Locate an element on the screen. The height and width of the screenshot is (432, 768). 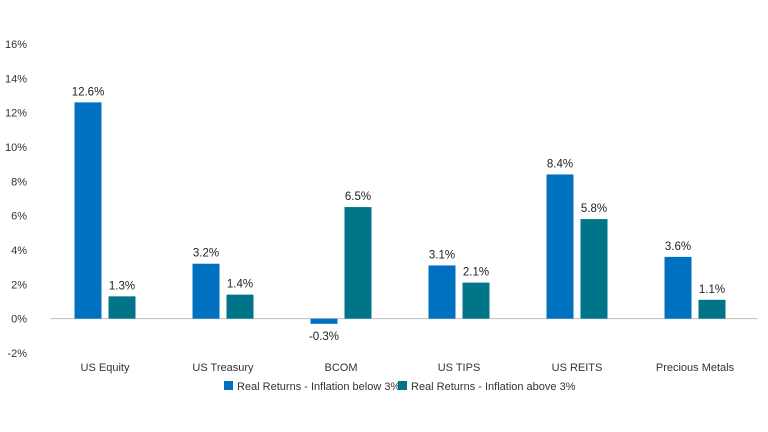
bar-above-3-us-equity is located at coordinates (122, 307).